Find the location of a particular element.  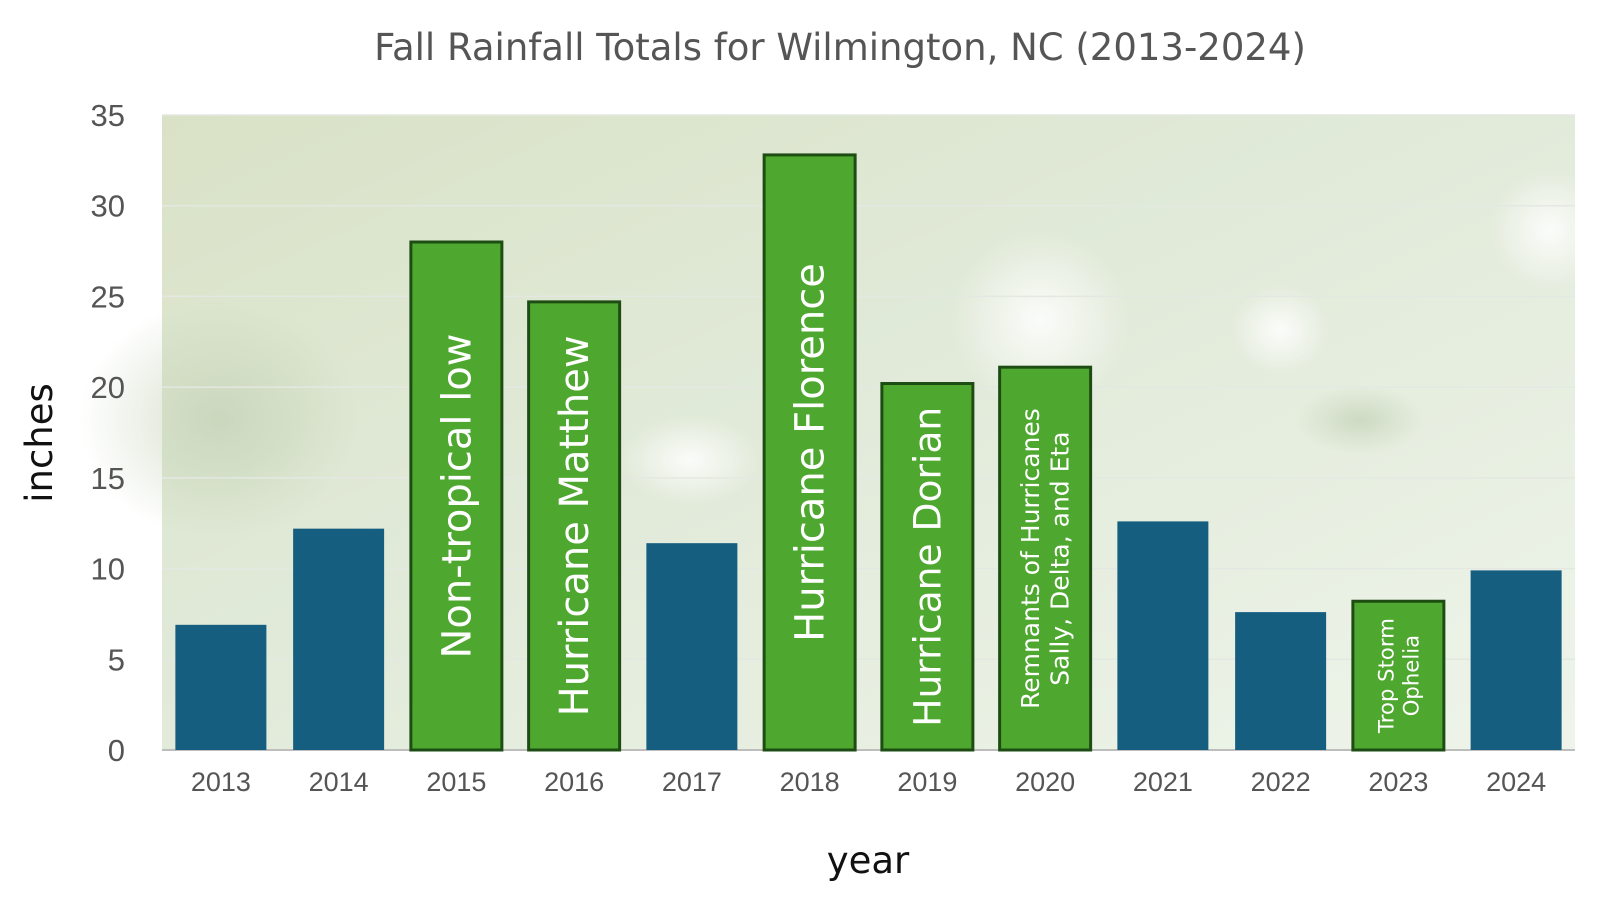

bar-annotation: Hurricane Matthew is located at coordinates (575, 525).